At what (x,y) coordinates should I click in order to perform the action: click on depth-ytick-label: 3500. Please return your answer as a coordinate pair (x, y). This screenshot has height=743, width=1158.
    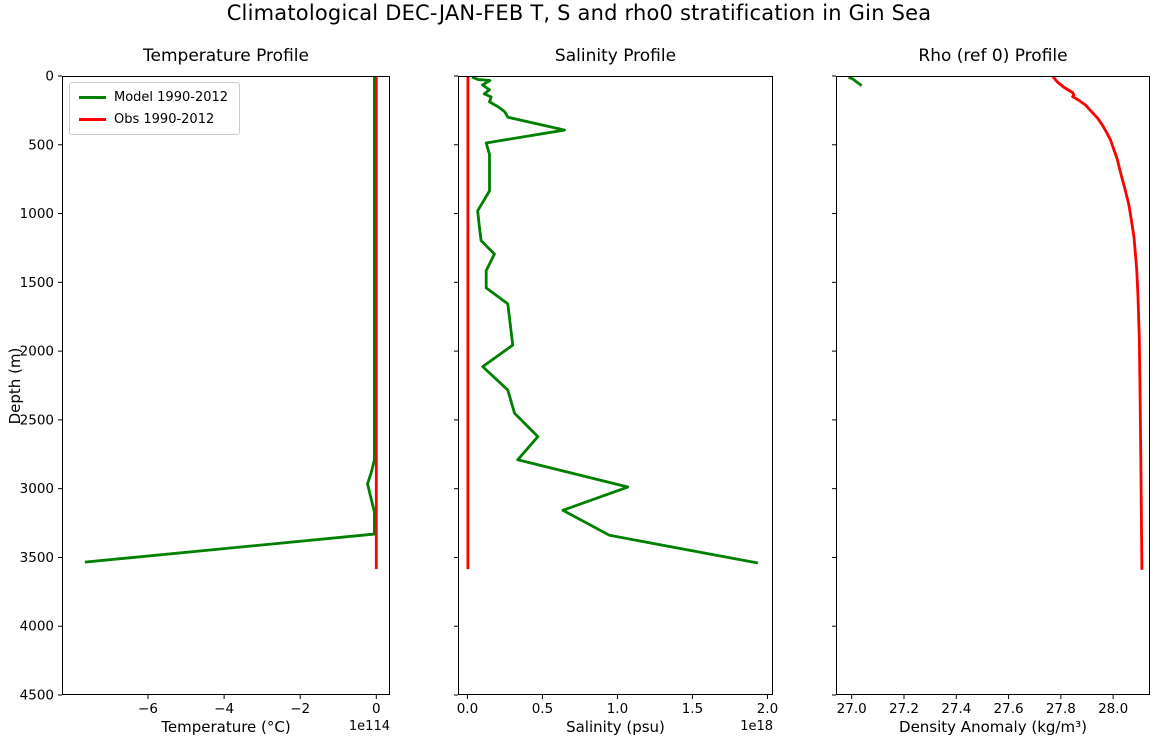
    Looking at the image, I should click on (37, 558).